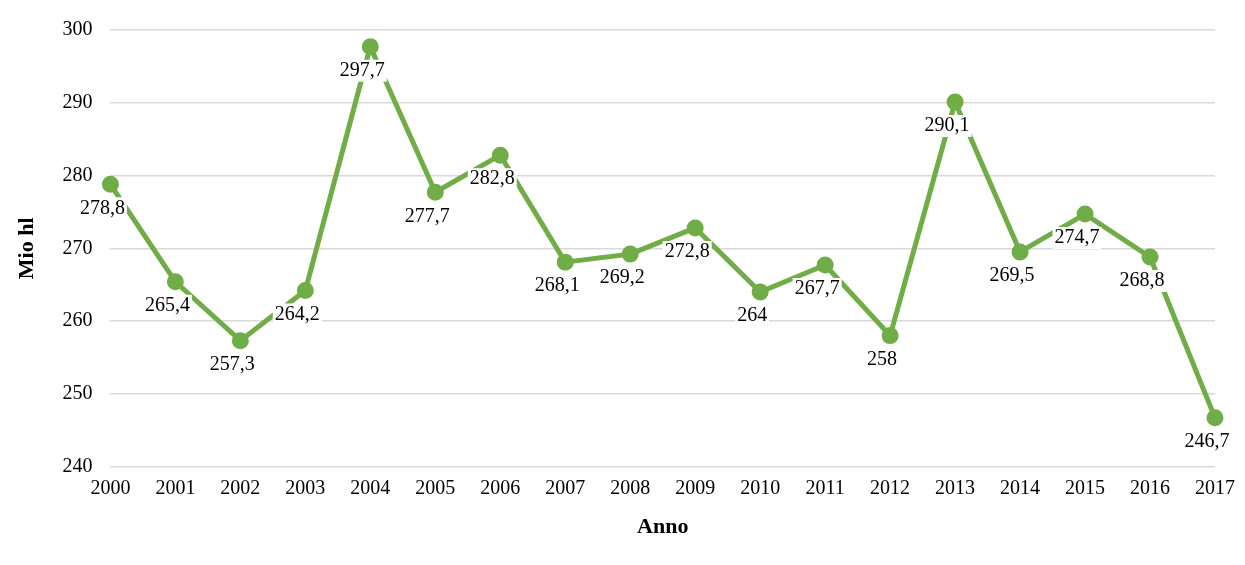 The width and height of the screenshot is (1245, 565). I want to click on data-label: 297,7, so click(362, 68).